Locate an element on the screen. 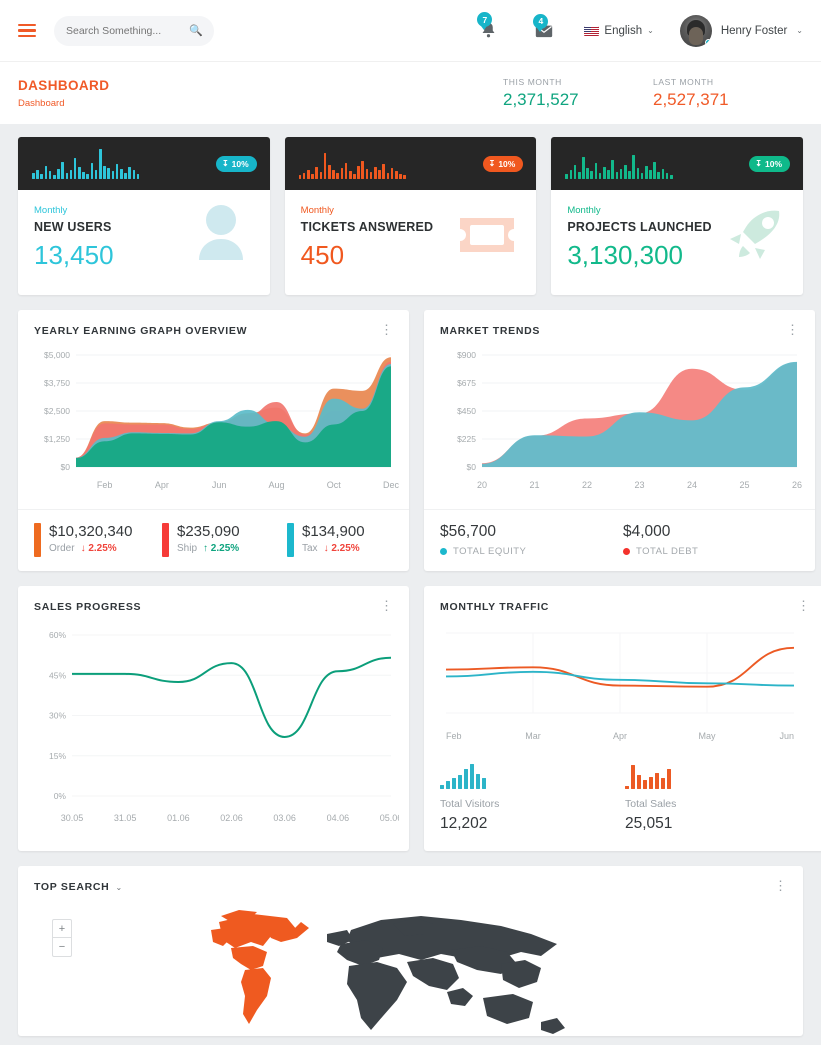 This screenshot has height=1045, width=821. page-title-block: DASHBOARD Dashboard is located at coordinates (63, 93).